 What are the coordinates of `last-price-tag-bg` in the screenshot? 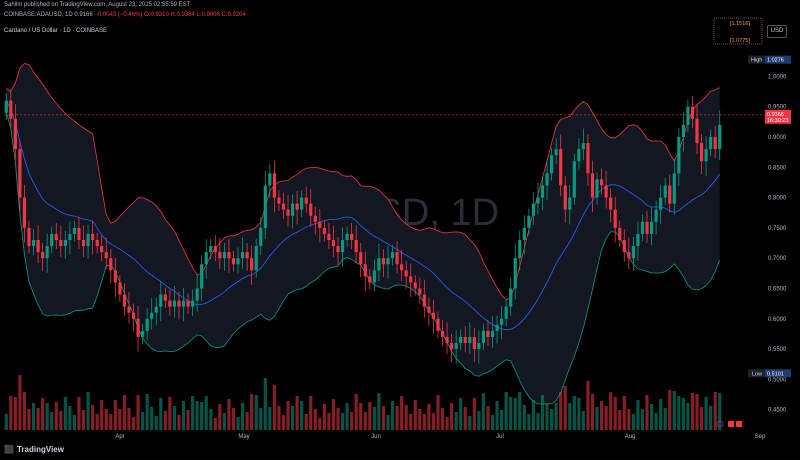 It's located at (778, 116).